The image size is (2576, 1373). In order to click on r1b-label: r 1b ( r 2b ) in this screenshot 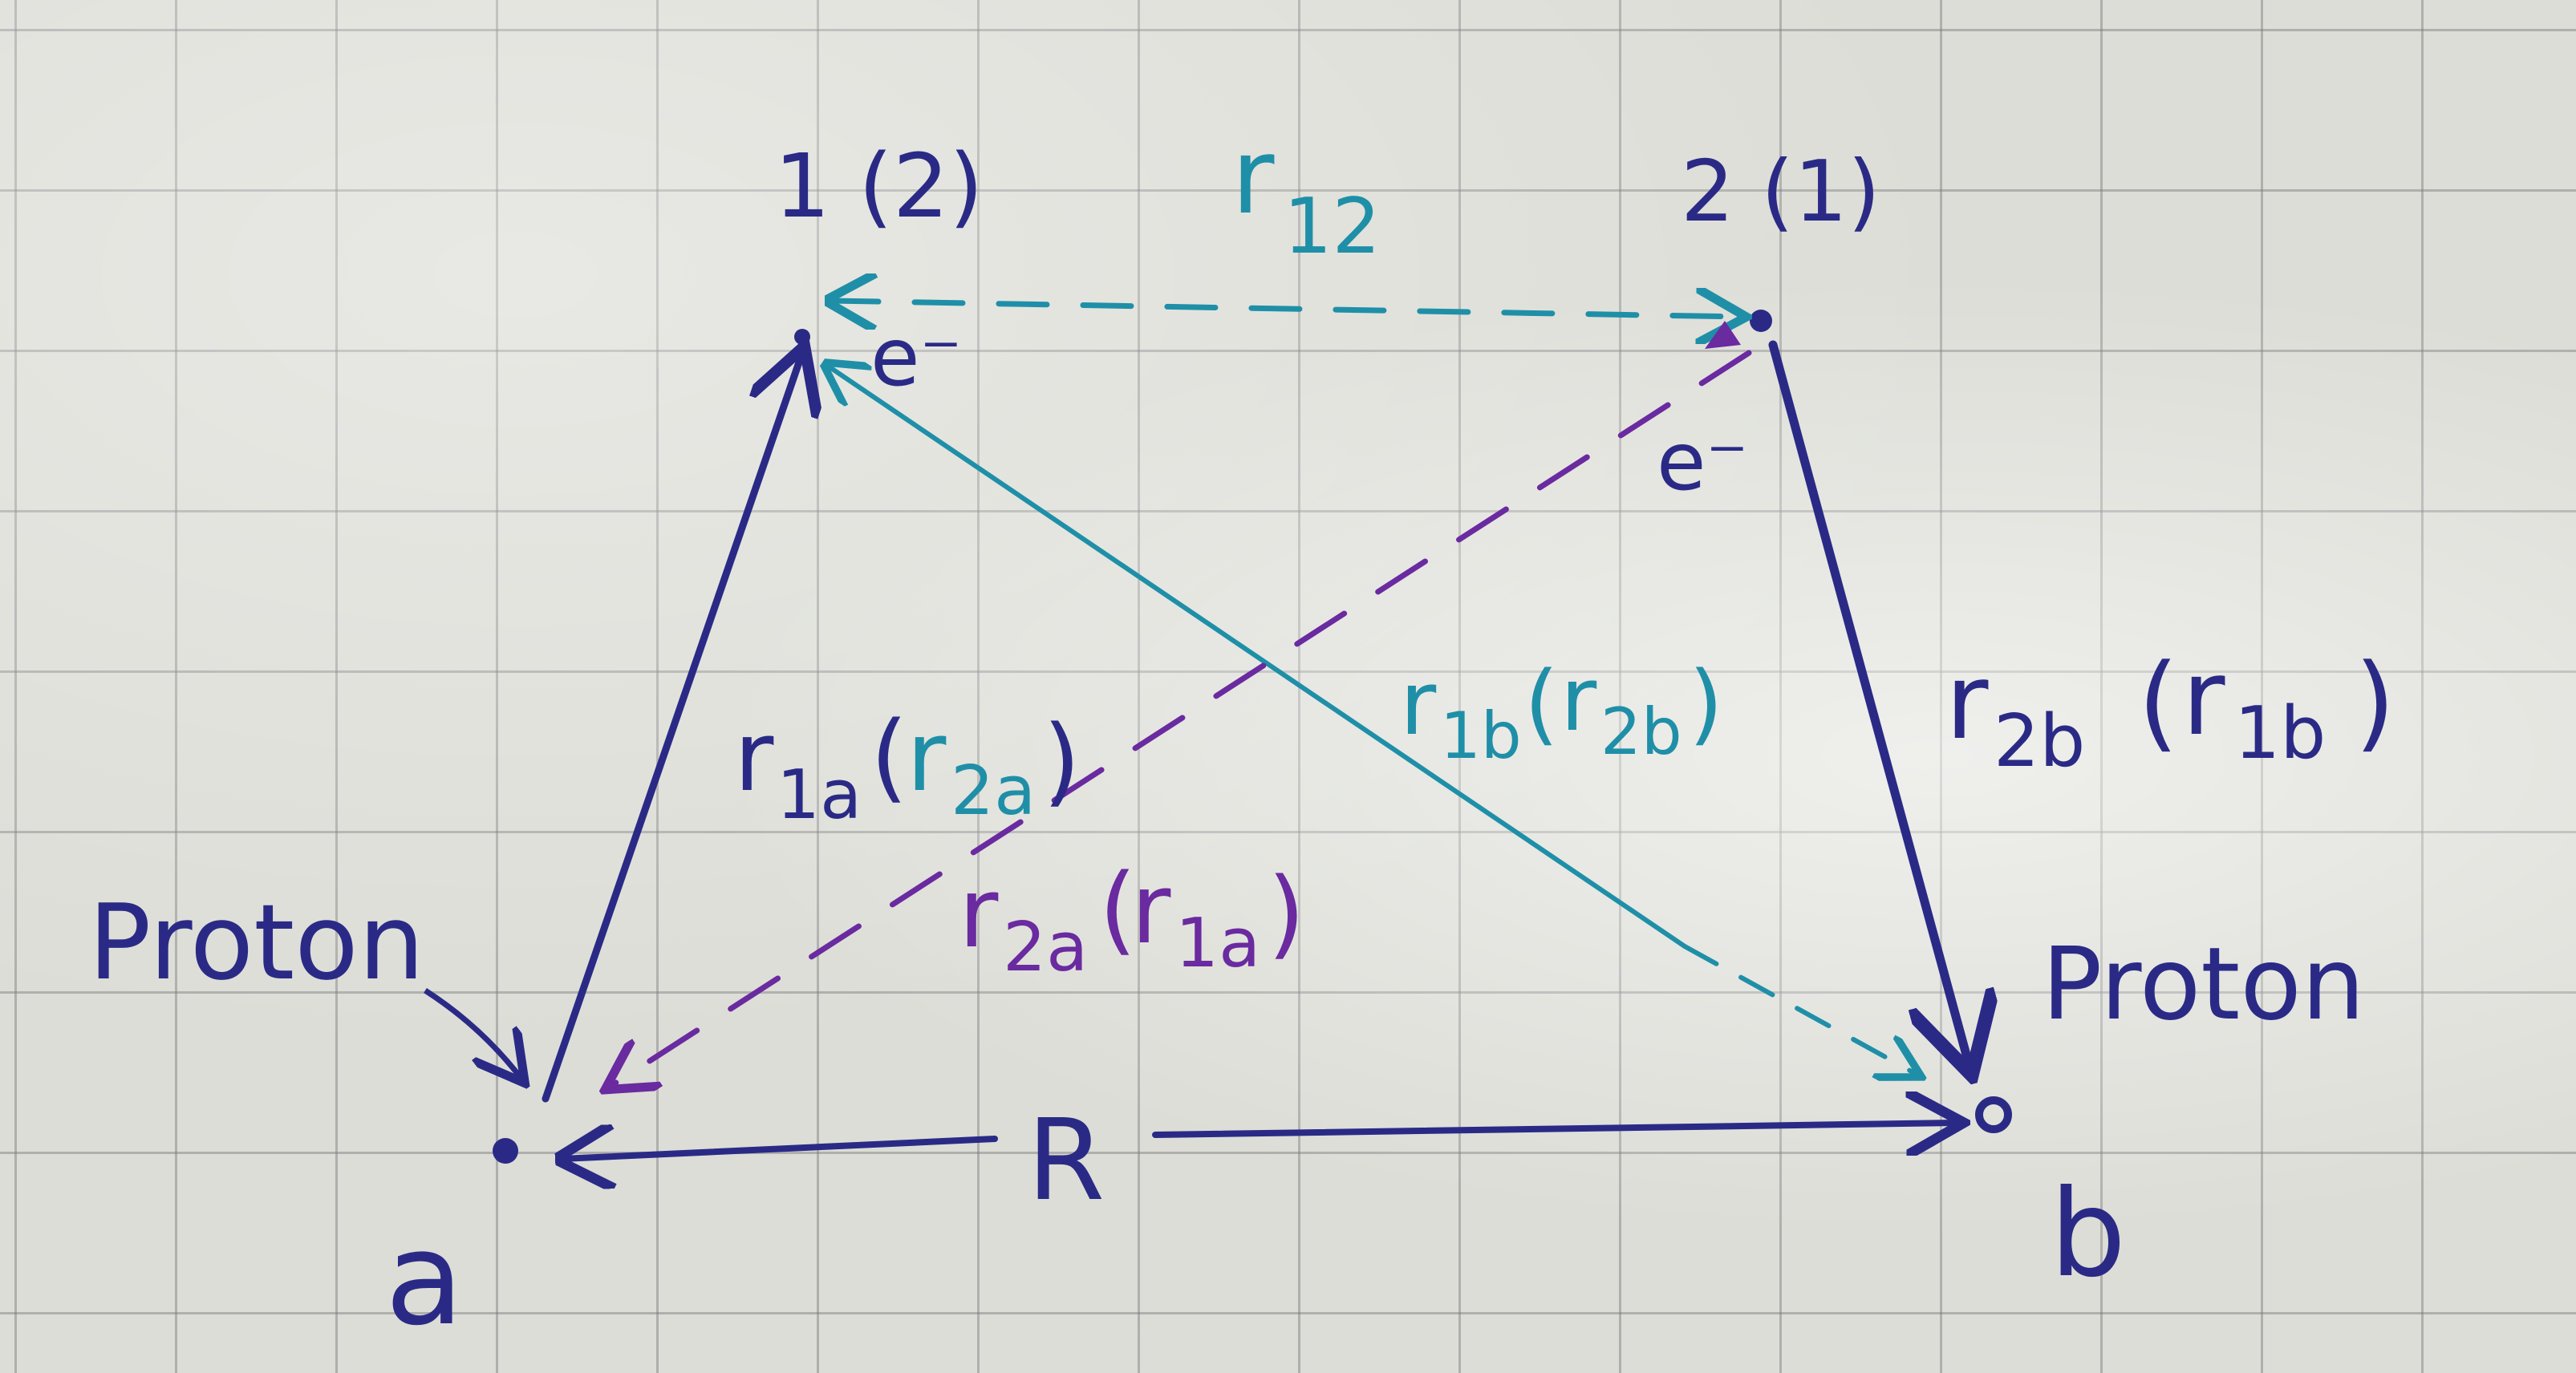, I will do `click(1561, 710)`.